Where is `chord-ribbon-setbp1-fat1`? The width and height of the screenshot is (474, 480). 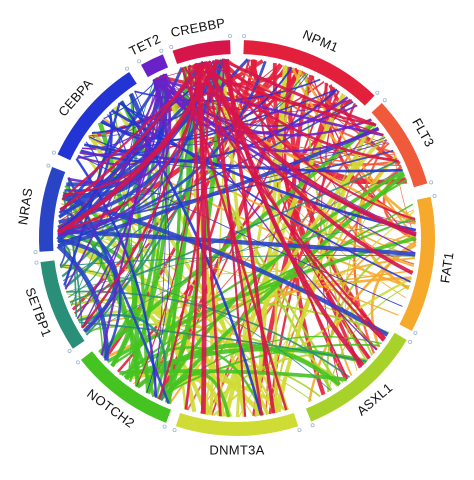 chord-ribbon-setbp1-fat1 is located at coordinates (241, 256).